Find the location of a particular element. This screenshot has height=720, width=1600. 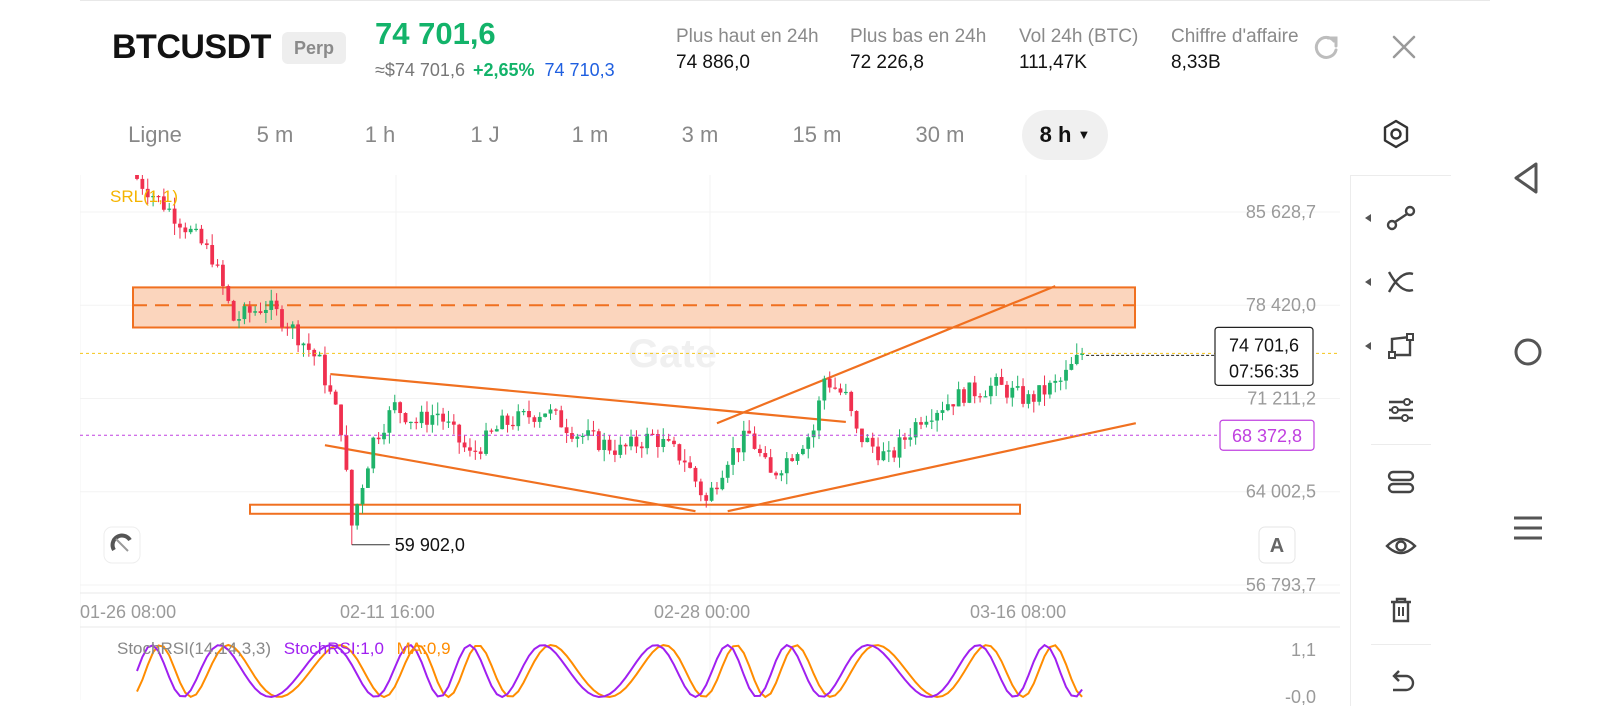

stat-high-value: 74 886,0 is located at coordinates (713, 62).